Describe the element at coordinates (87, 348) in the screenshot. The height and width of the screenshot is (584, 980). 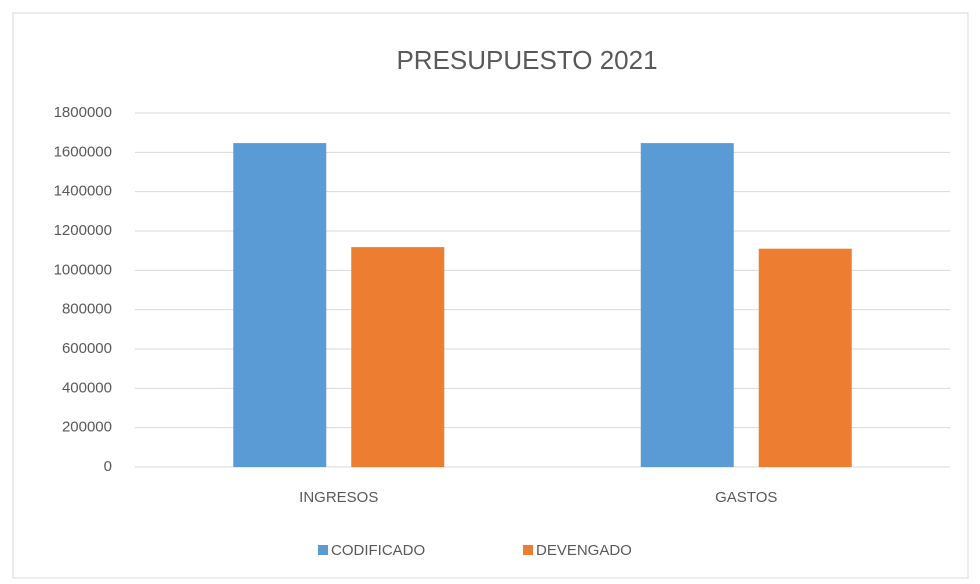
I see `y-tick-label: 600000` at that location.